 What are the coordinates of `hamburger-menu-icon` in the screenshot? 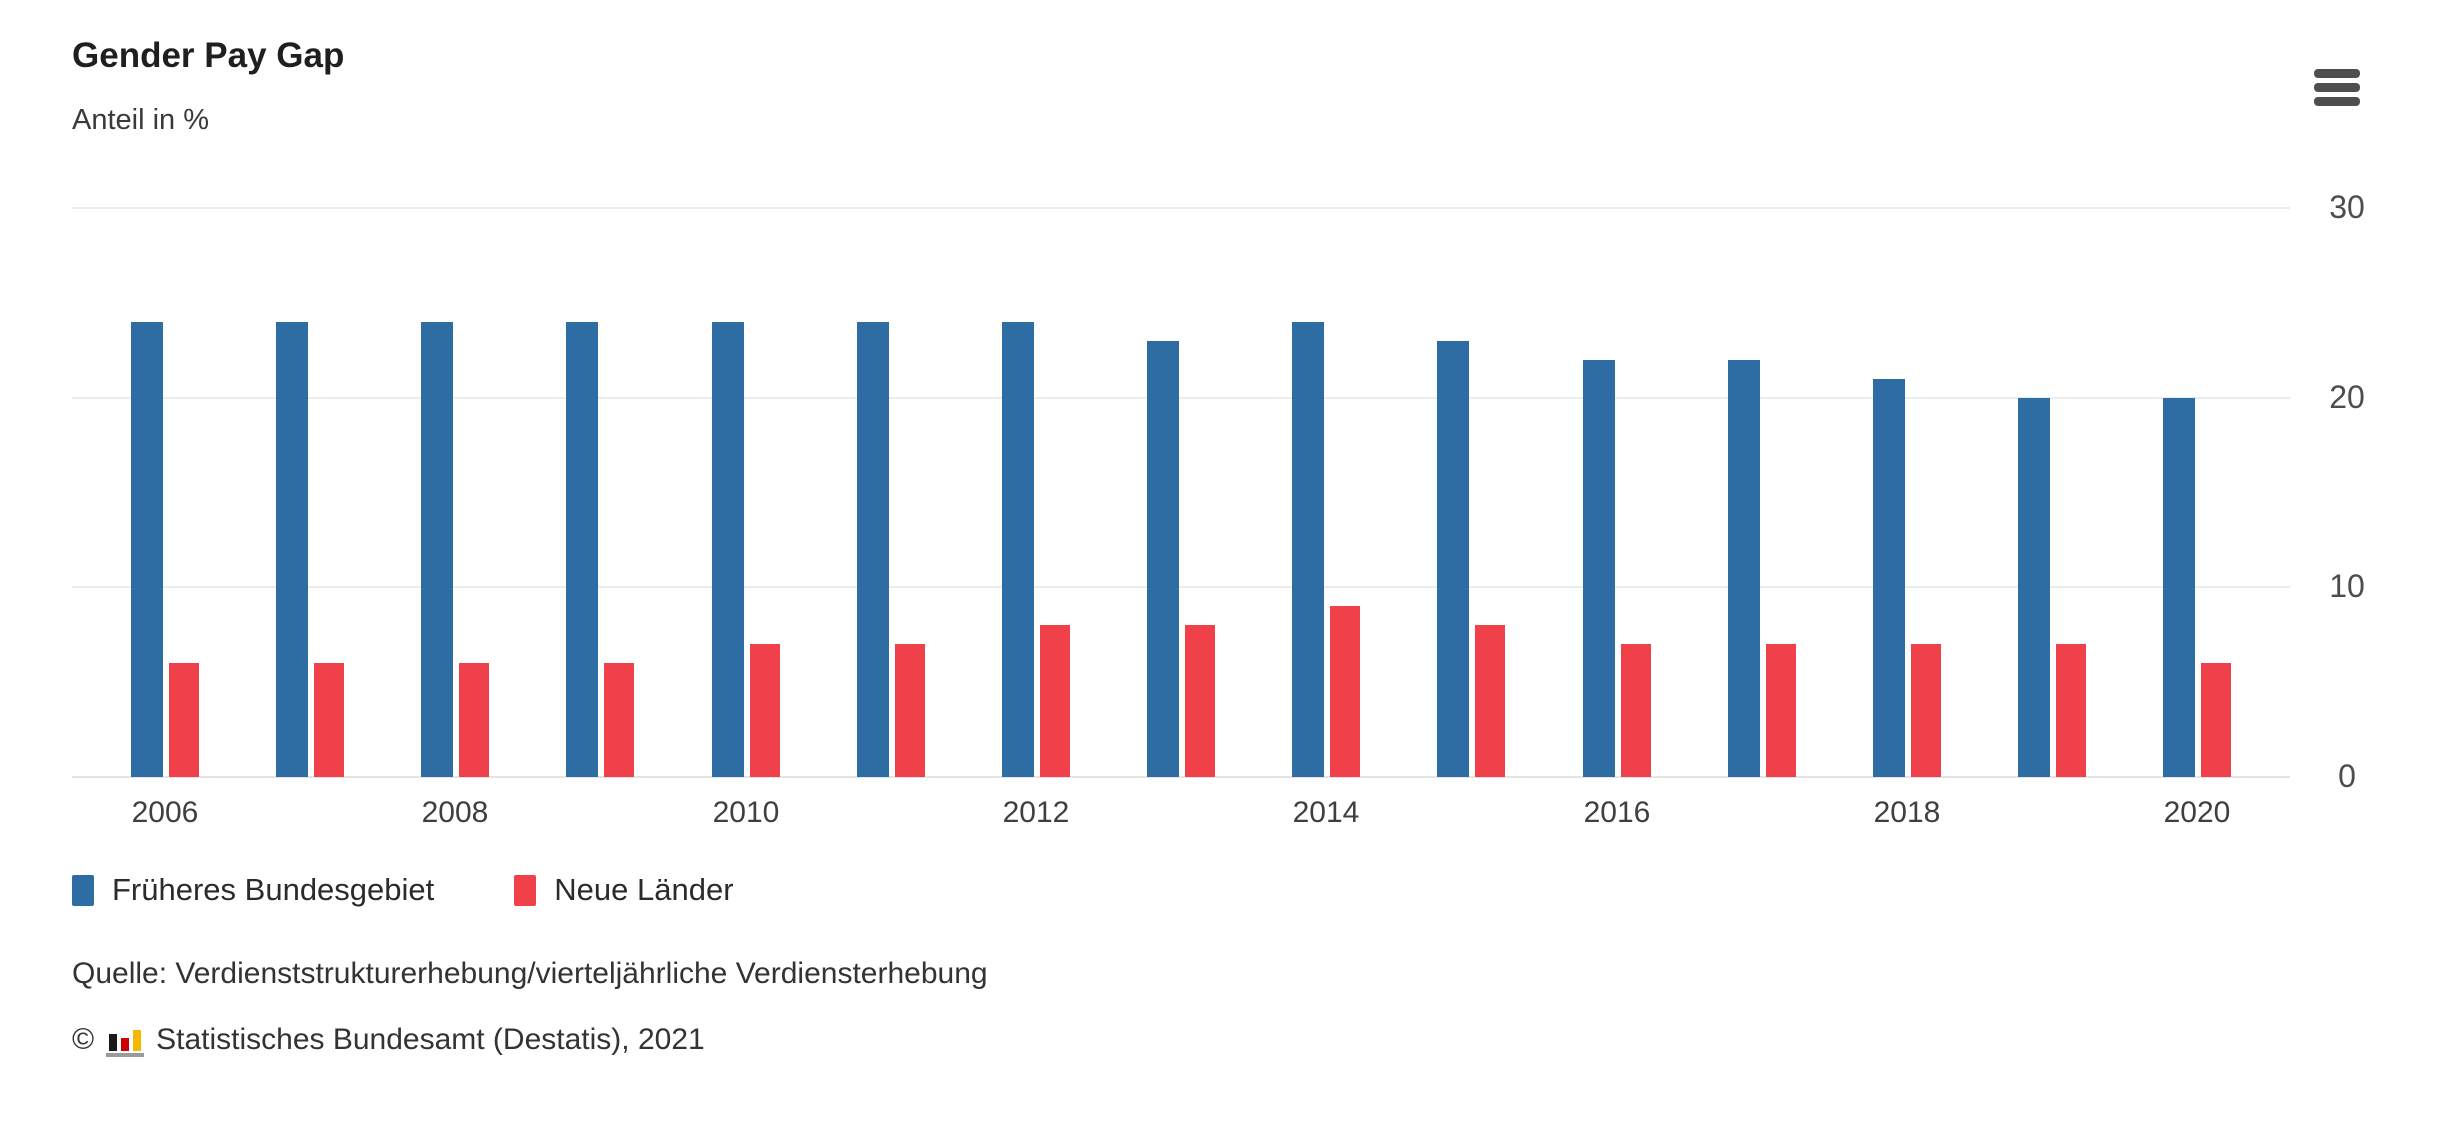 It's located at (2337, 87).